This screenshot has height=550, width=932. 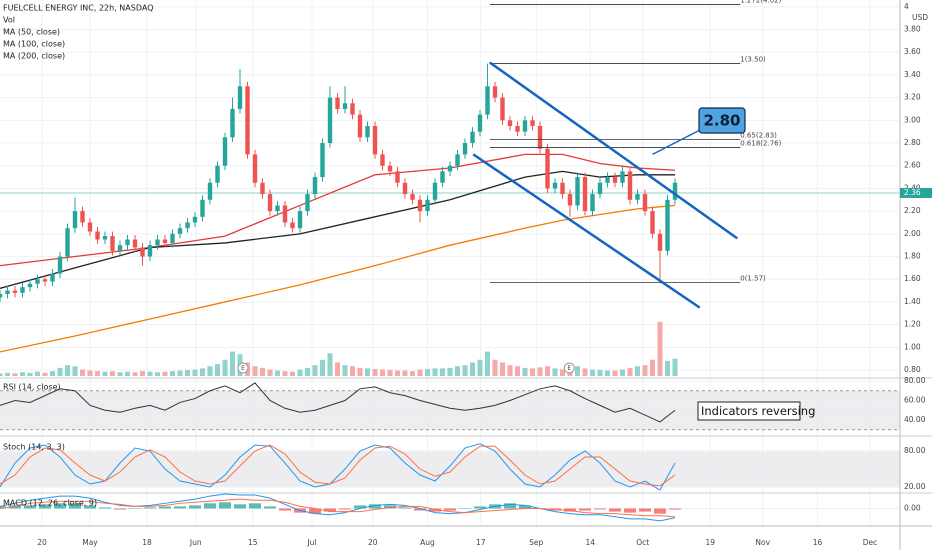 What do you see at coordinates (9, 20) in the screenshot?
I see `legend-entry: Vol` at bounding box center [9, 20].